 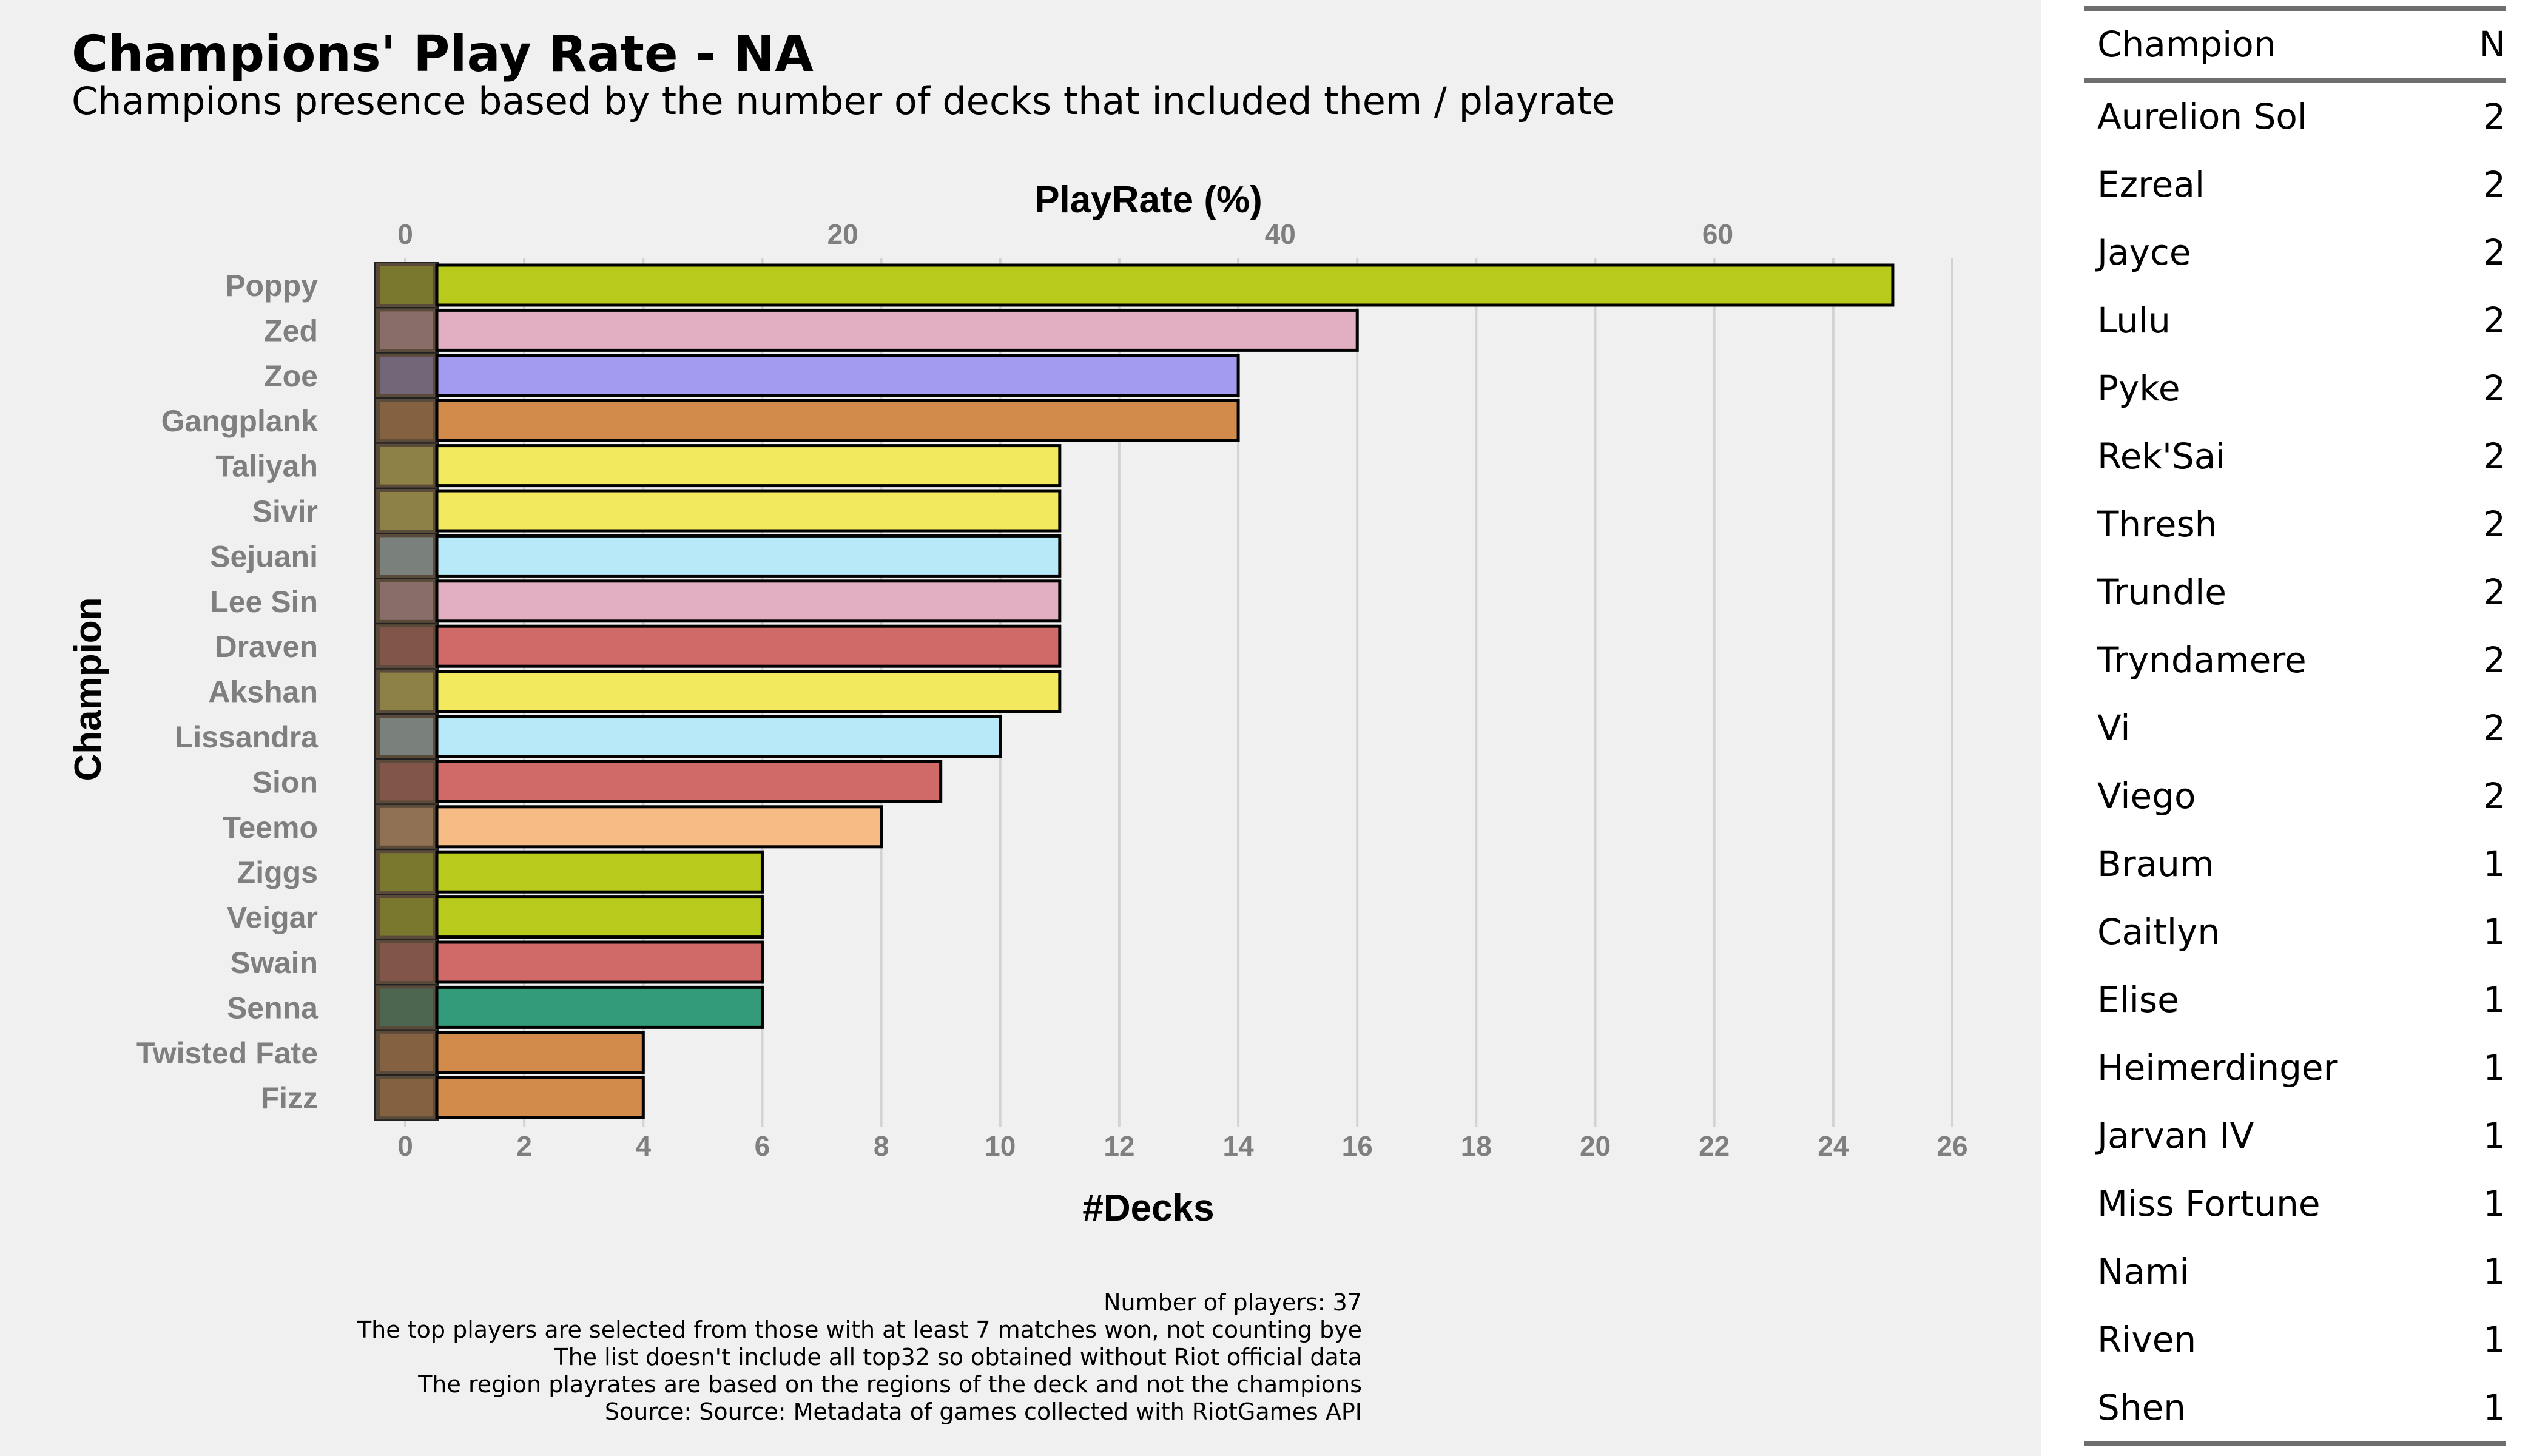 What do you see at coordinates (2155, 864) in the screenshot?
I see `champion-name-cell: Braum` at bounding box center [2155, 864].